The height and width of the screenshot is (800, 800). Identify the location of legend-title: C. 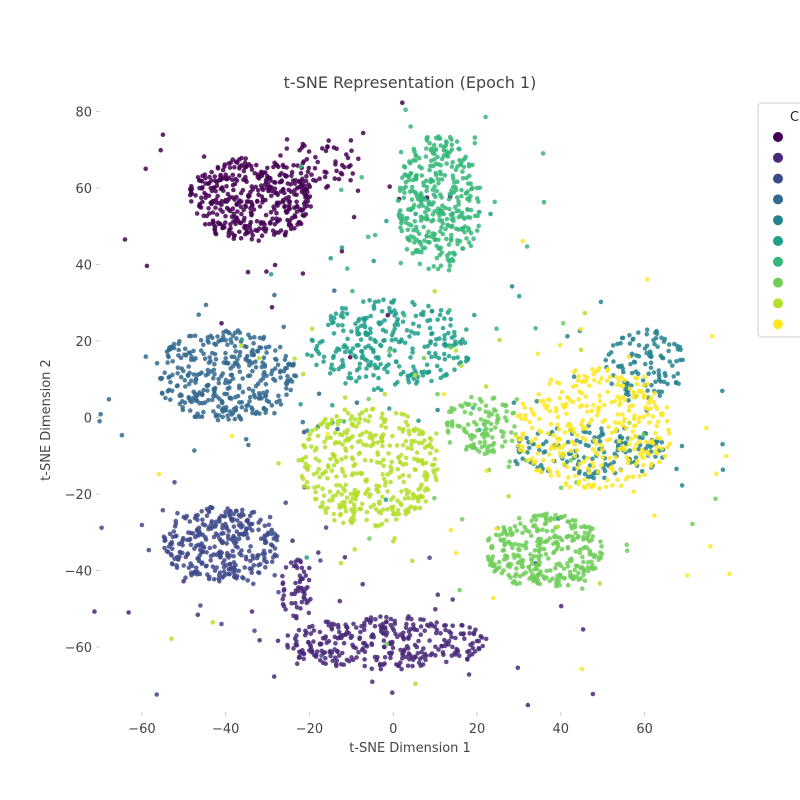
(794, 117).